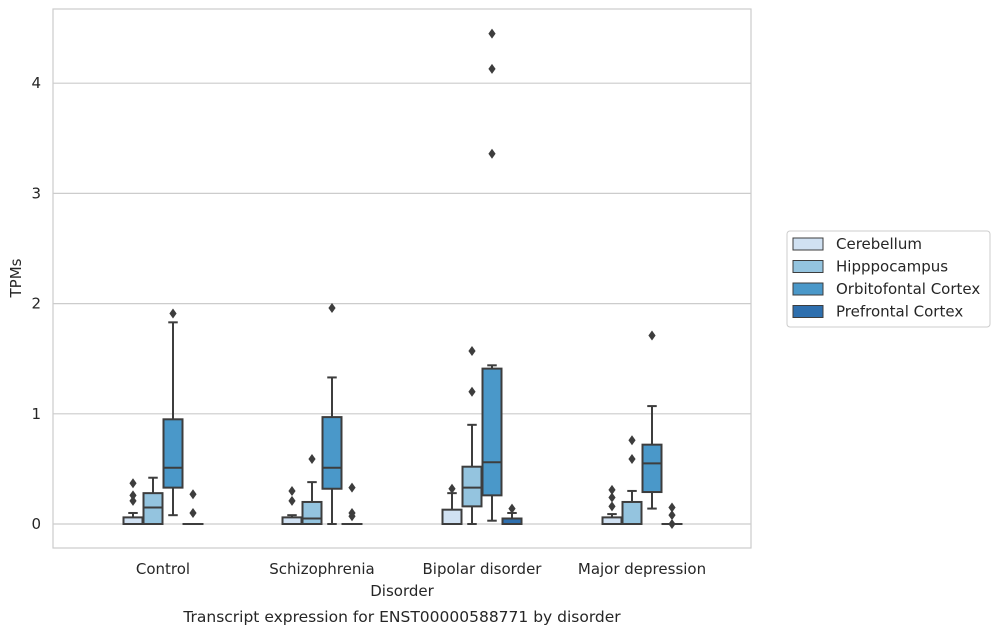 Image resolution: width=999 pixels, height=634 pixels. Describe the element at coordinates (36, 524) in the screenshot. I see `y-tick-label: 0` at that location.